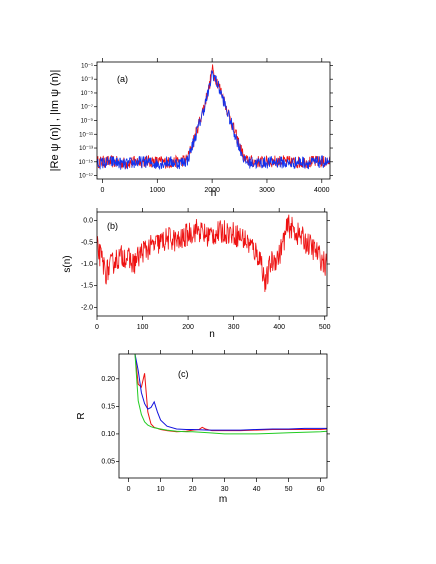 The width and height of the screenshot is (436, 564). Describe the element at coordinates (87, 264) in the screenshot. I see `y-tick-label: -1.0` at that location.